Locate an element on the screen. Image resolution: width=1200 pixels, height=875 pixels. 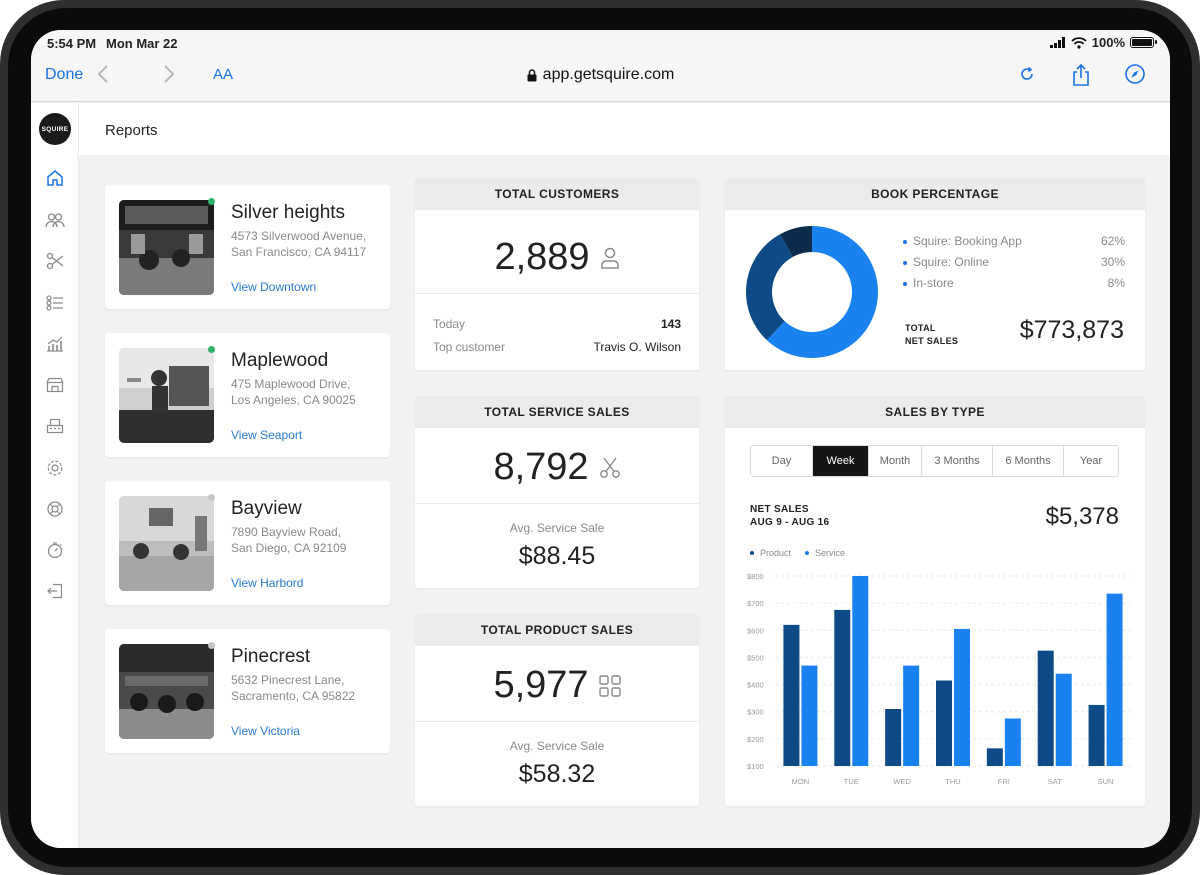
bookmarks-button is located at coordinates (1135, 76).